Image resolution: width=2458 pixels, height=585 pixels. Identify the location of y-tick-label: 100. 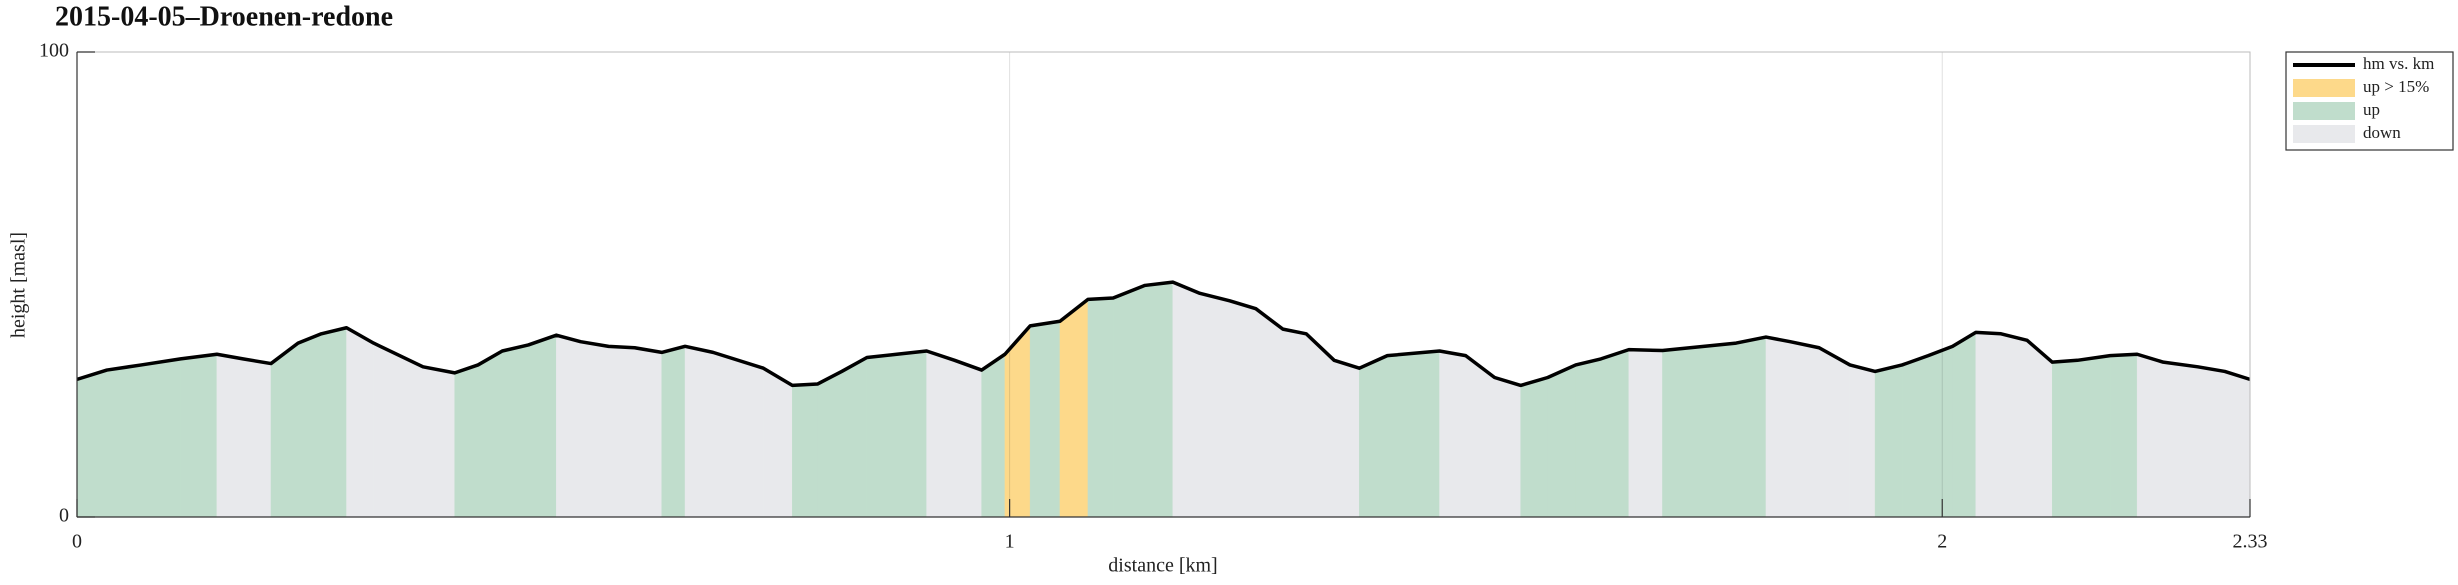
(54, 51).